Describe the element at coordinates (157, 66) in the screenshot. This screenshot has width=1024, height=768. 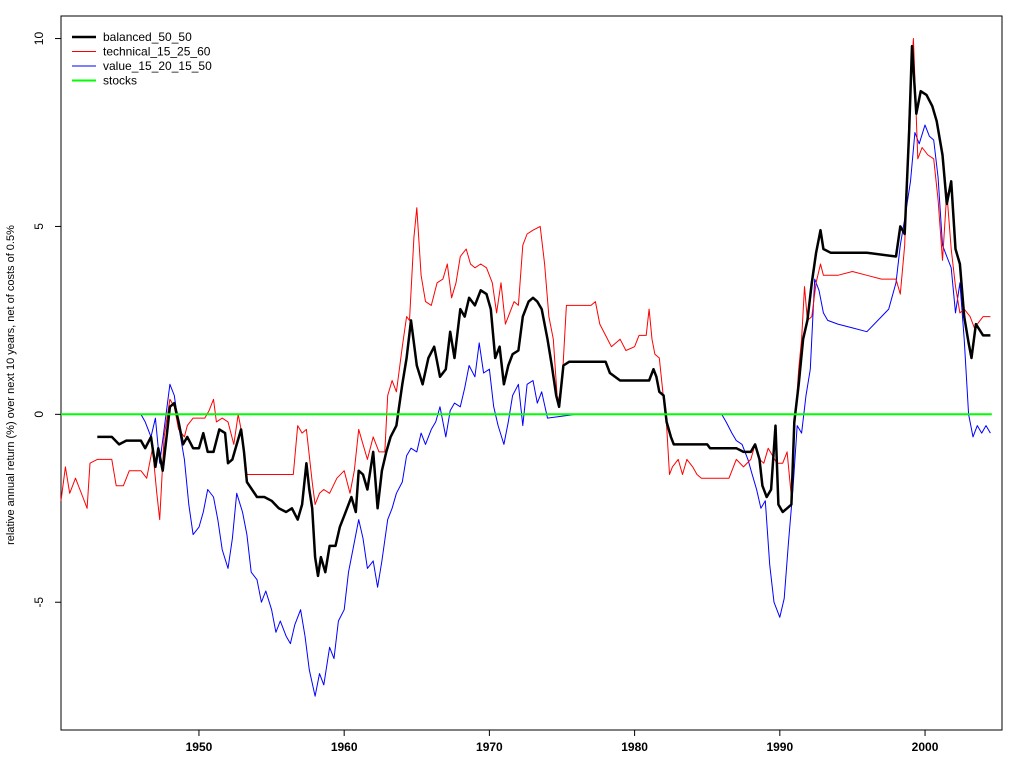
I see `legend-label-value_15_20_15_50: value_15_20_15_50` at that location.